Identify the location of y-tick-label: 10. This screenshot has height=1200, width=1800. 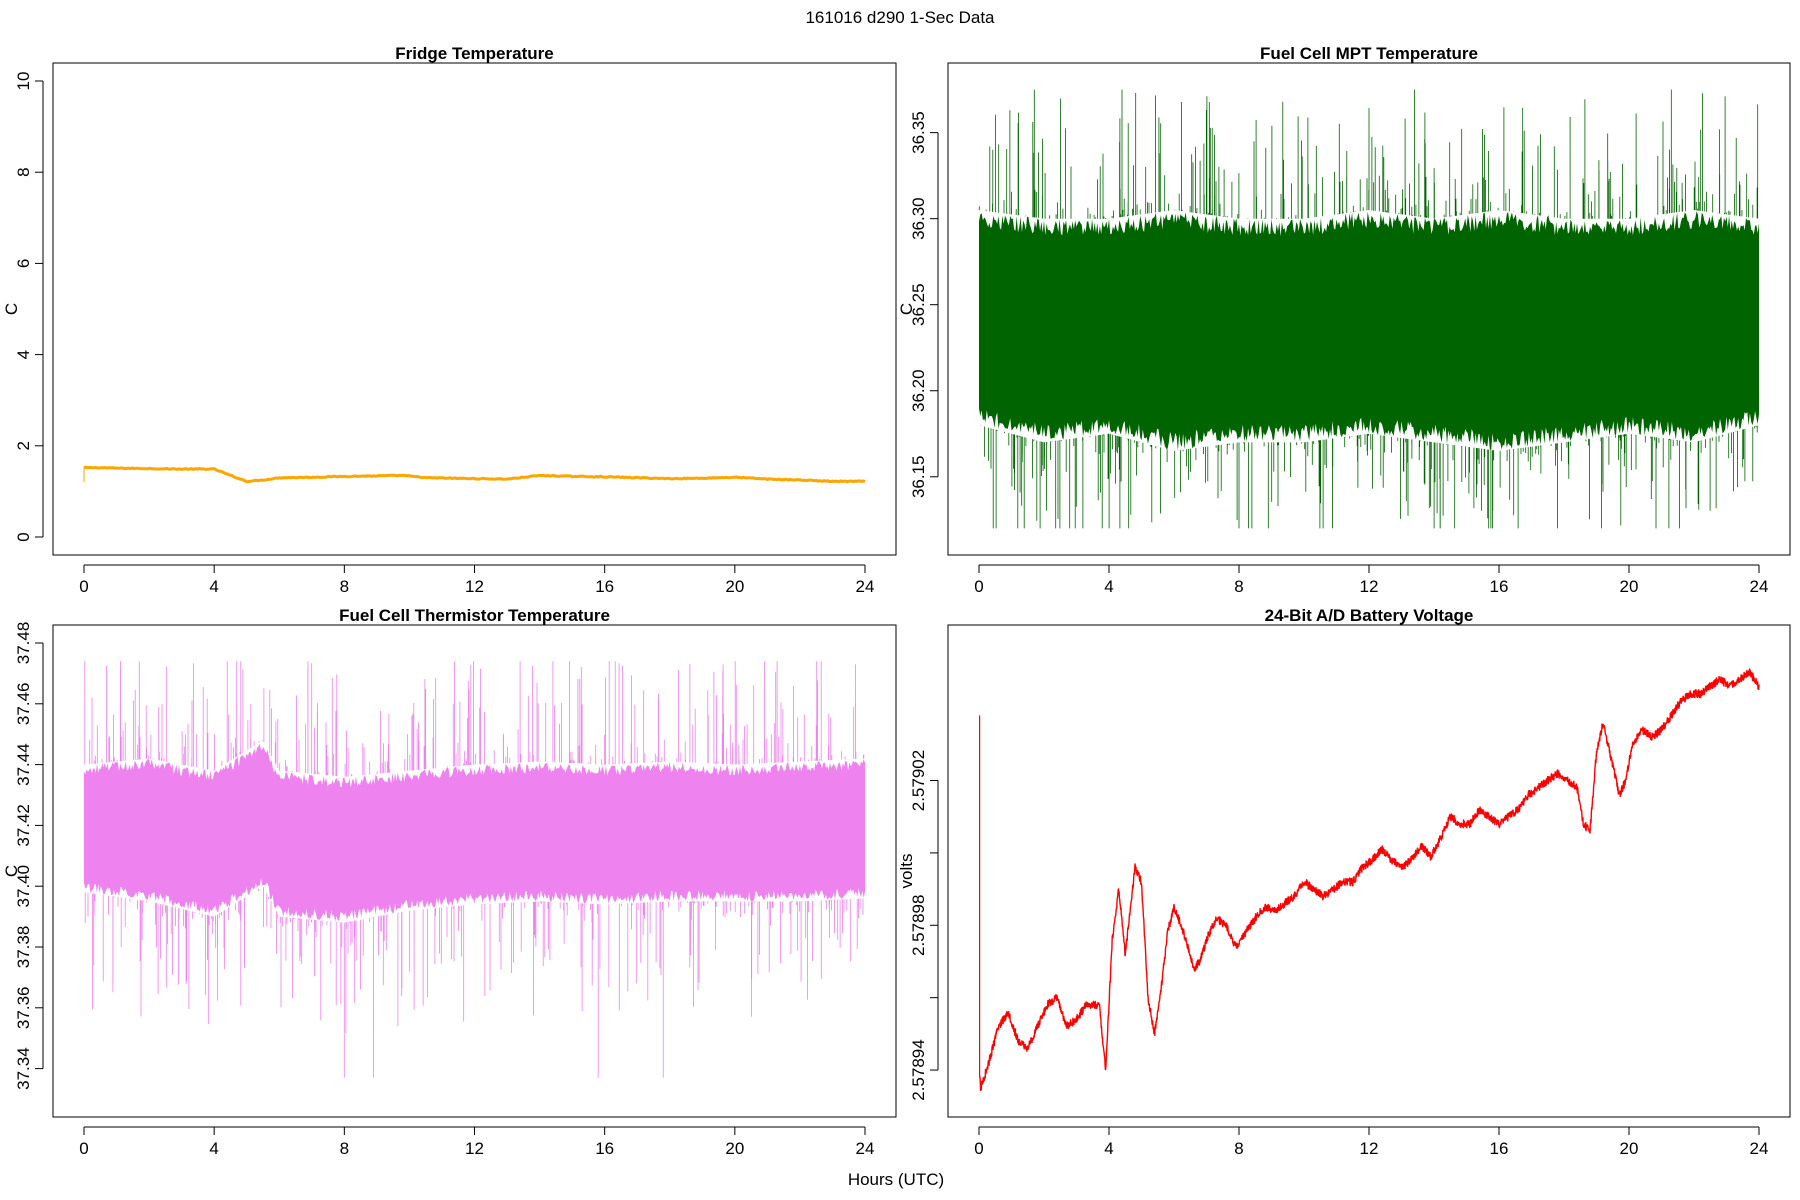
(23, 81).